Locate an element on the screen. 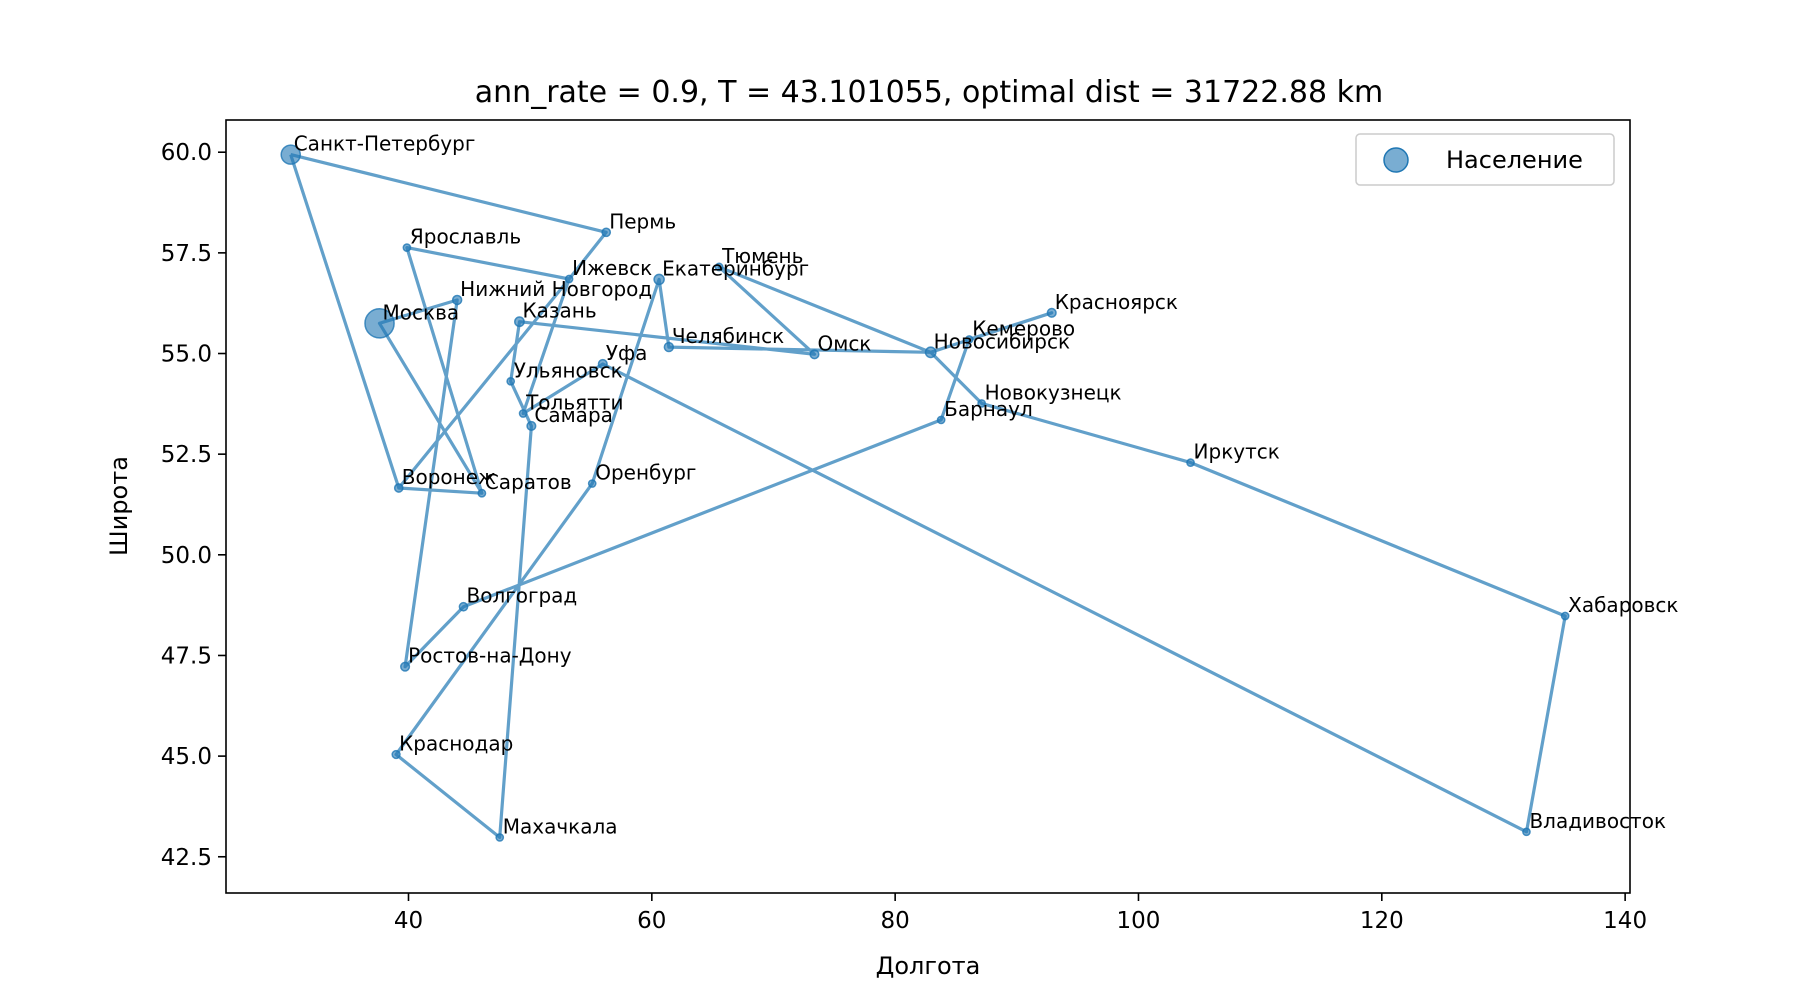  city-label: Хабаровск is located at coordinates (1623, 605).